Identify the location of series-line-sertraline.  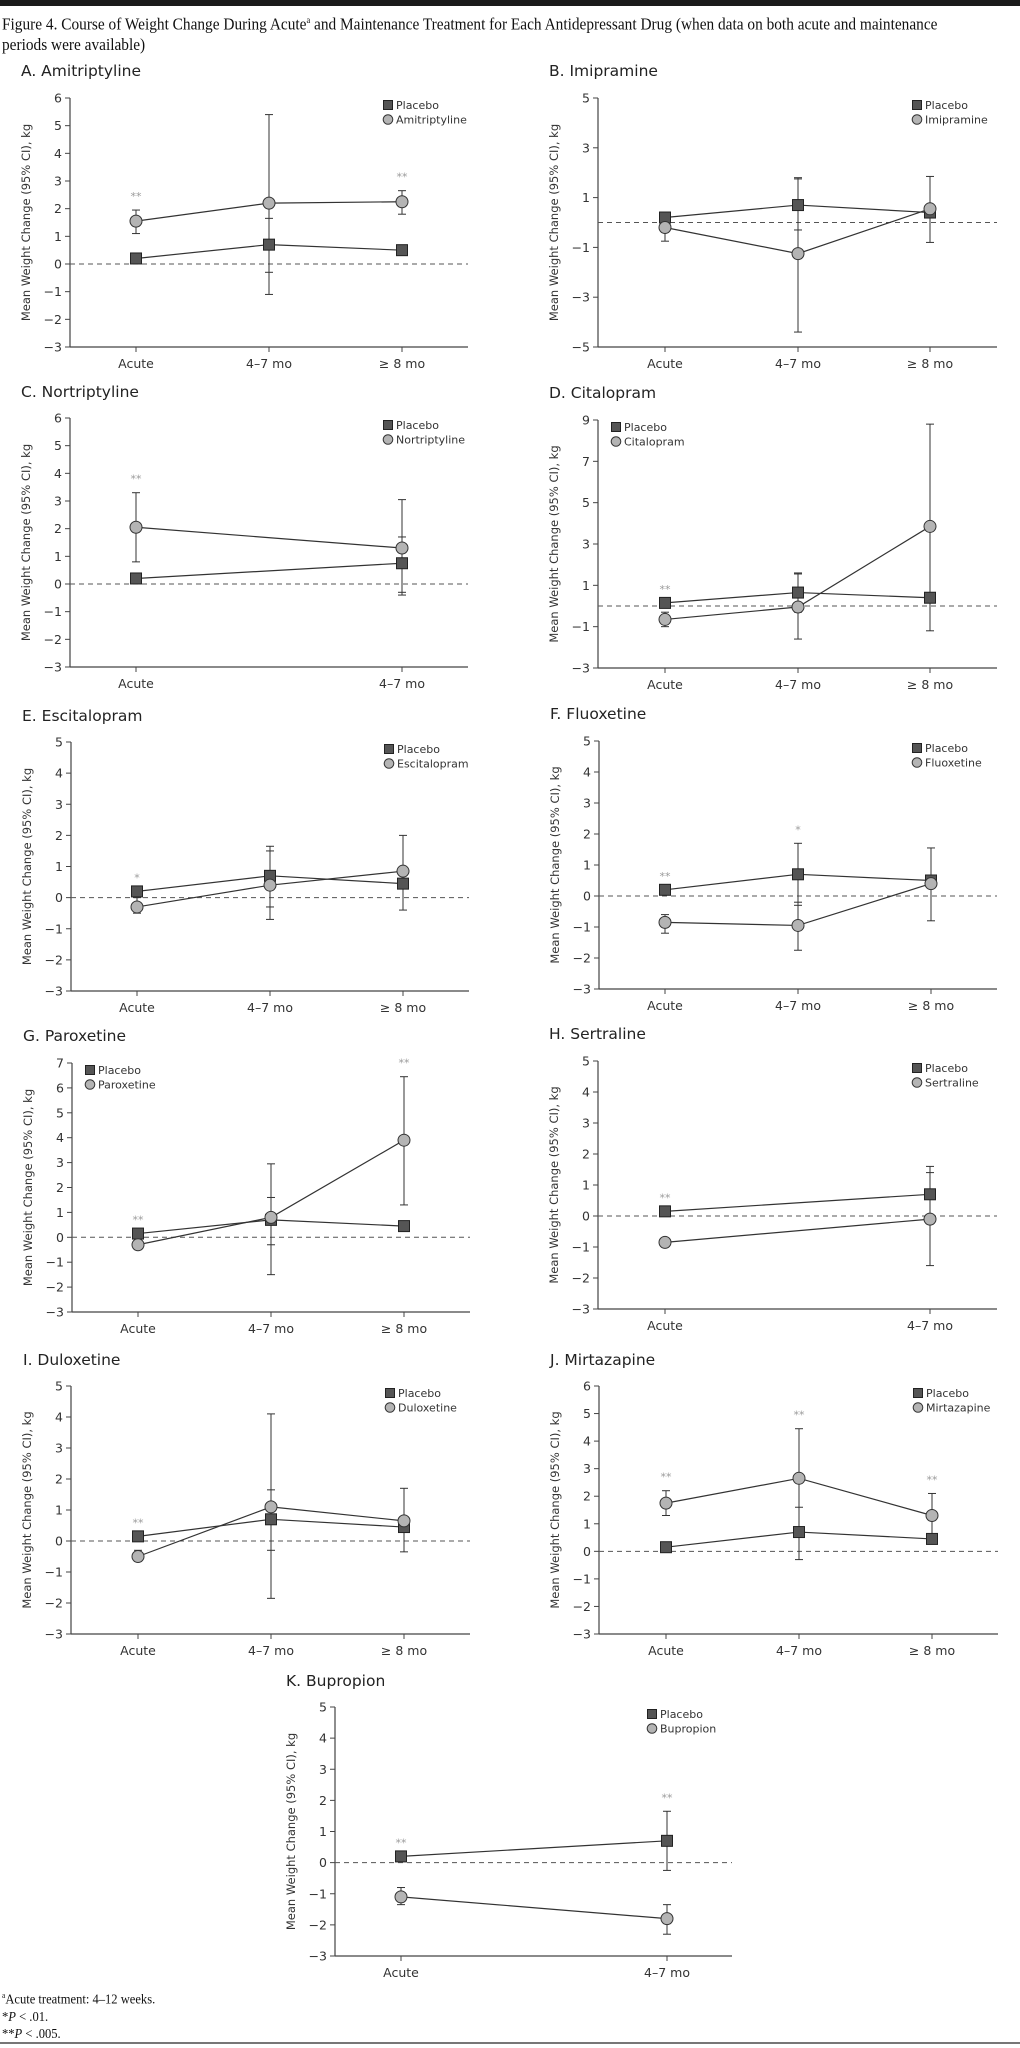
(797, 1230).